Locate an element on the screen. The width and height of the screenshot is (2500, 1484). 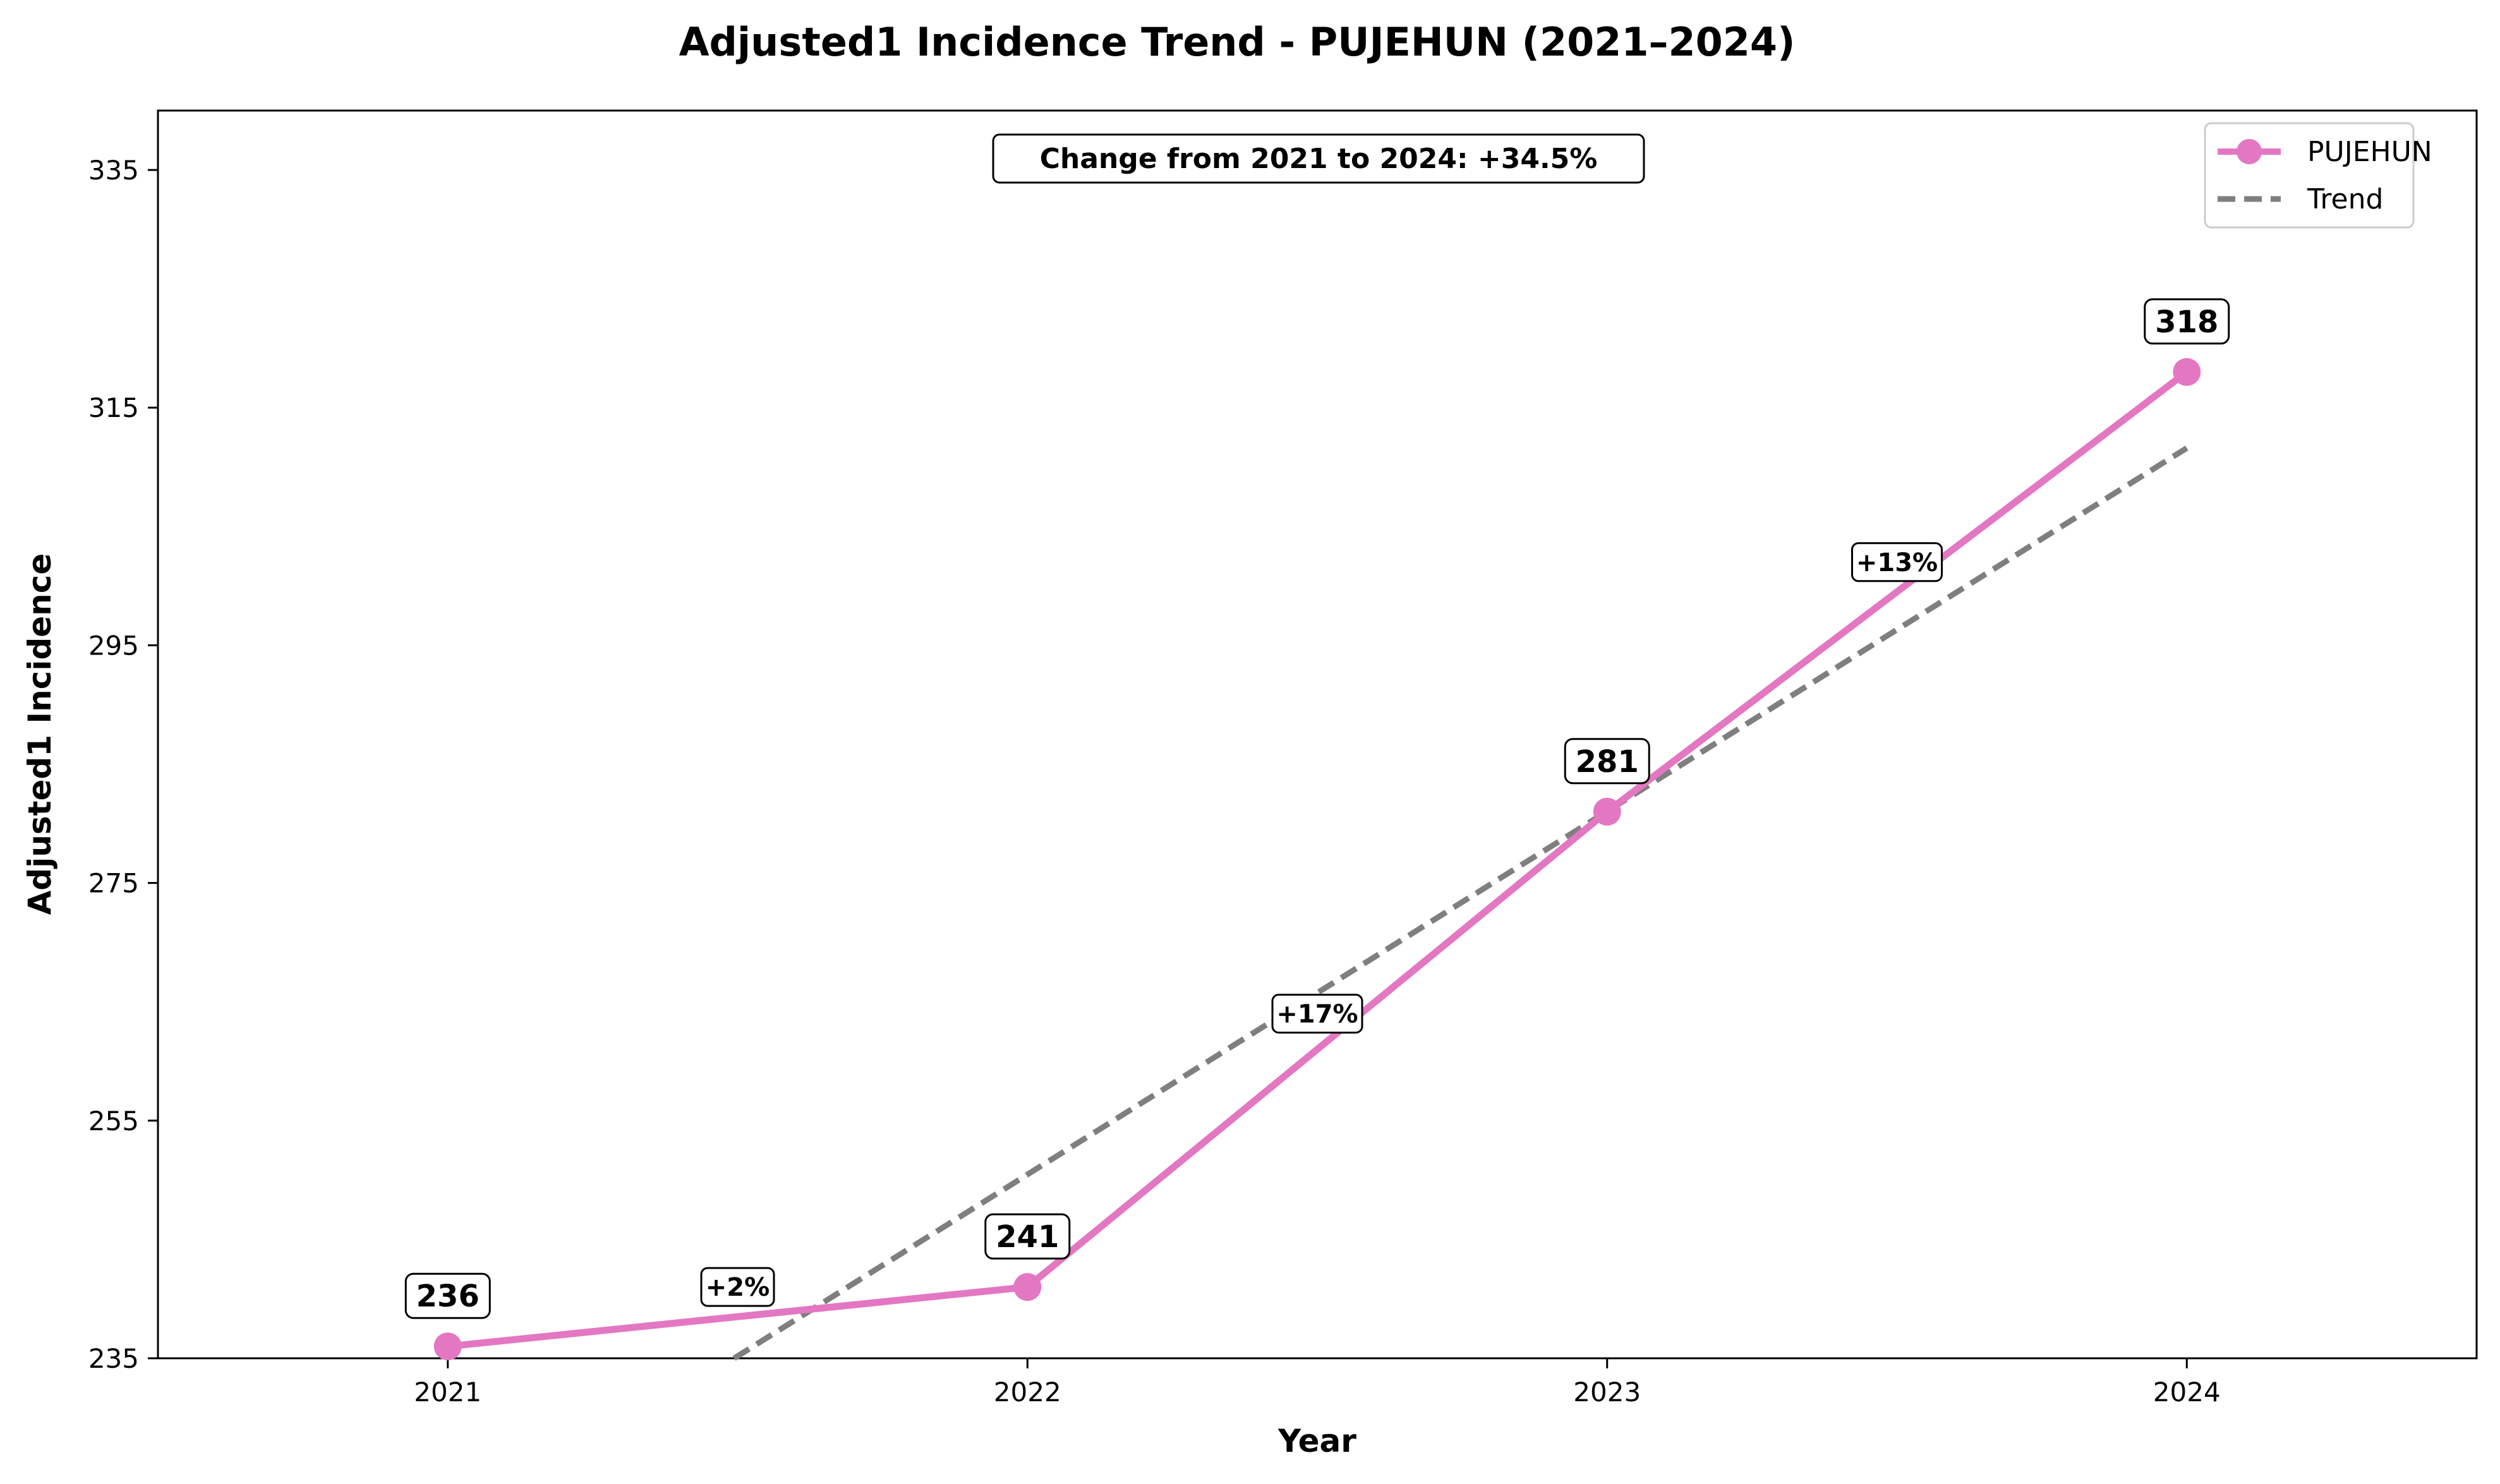
legend-pujehun-label: PUJEHUN is located at coordinates (2369, 152).